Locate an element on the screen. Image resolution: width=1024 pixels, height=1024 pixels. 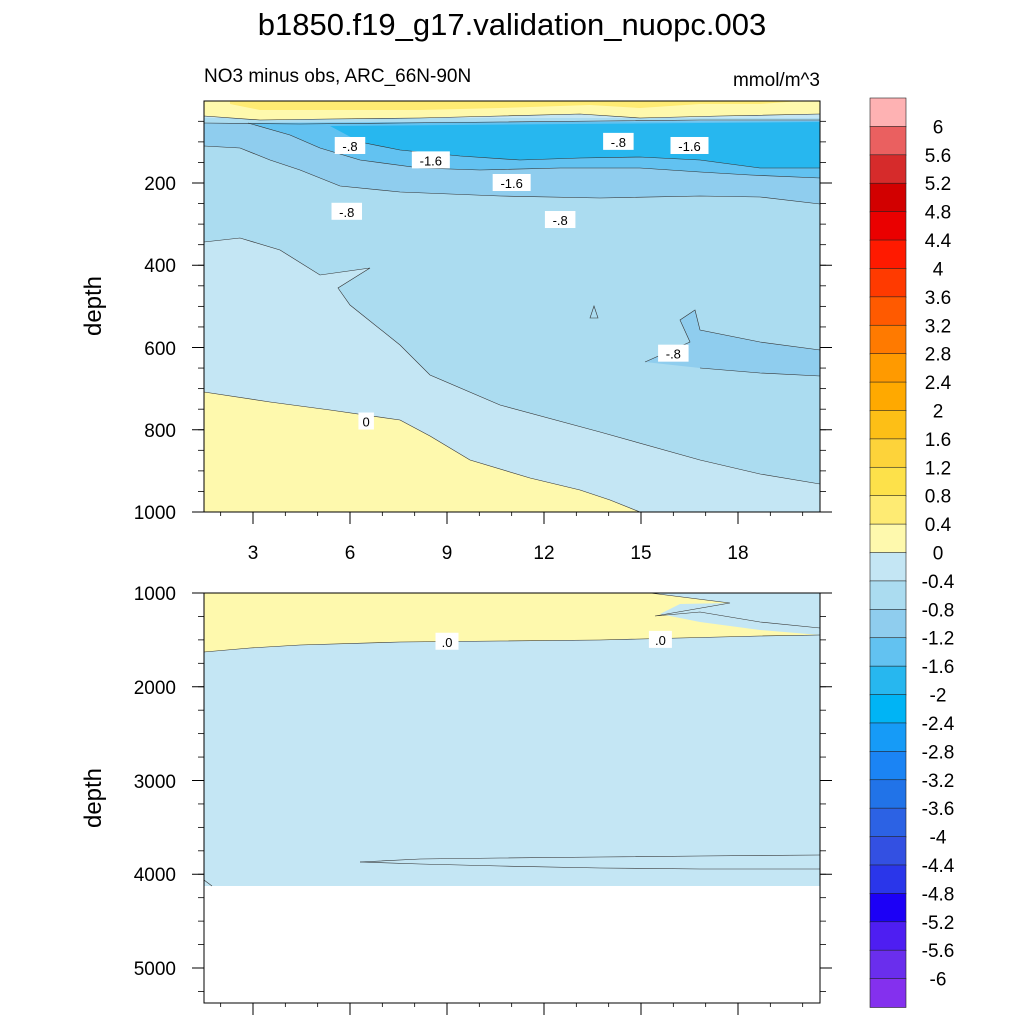
colorbar-label: -1.2 is located at coordinates (938, 639).